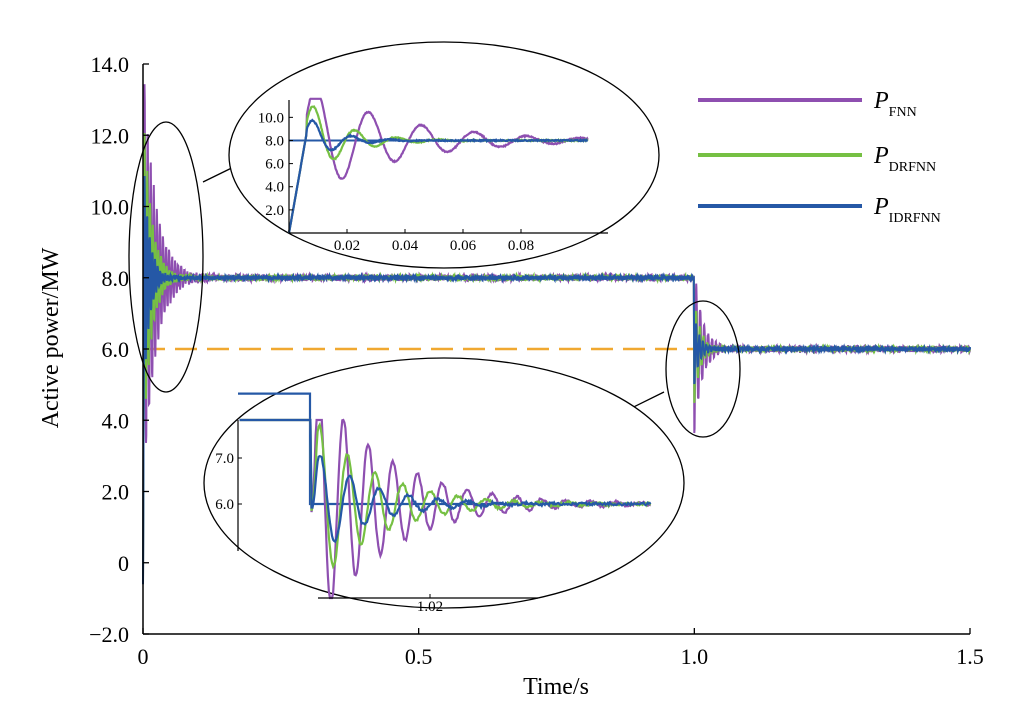 Image resolution: width=1014 pixels, height=724 pixels. Describe the element at coordinates (703, 369) in the screenshot. I see `step-highlight-ellipse` at that location.